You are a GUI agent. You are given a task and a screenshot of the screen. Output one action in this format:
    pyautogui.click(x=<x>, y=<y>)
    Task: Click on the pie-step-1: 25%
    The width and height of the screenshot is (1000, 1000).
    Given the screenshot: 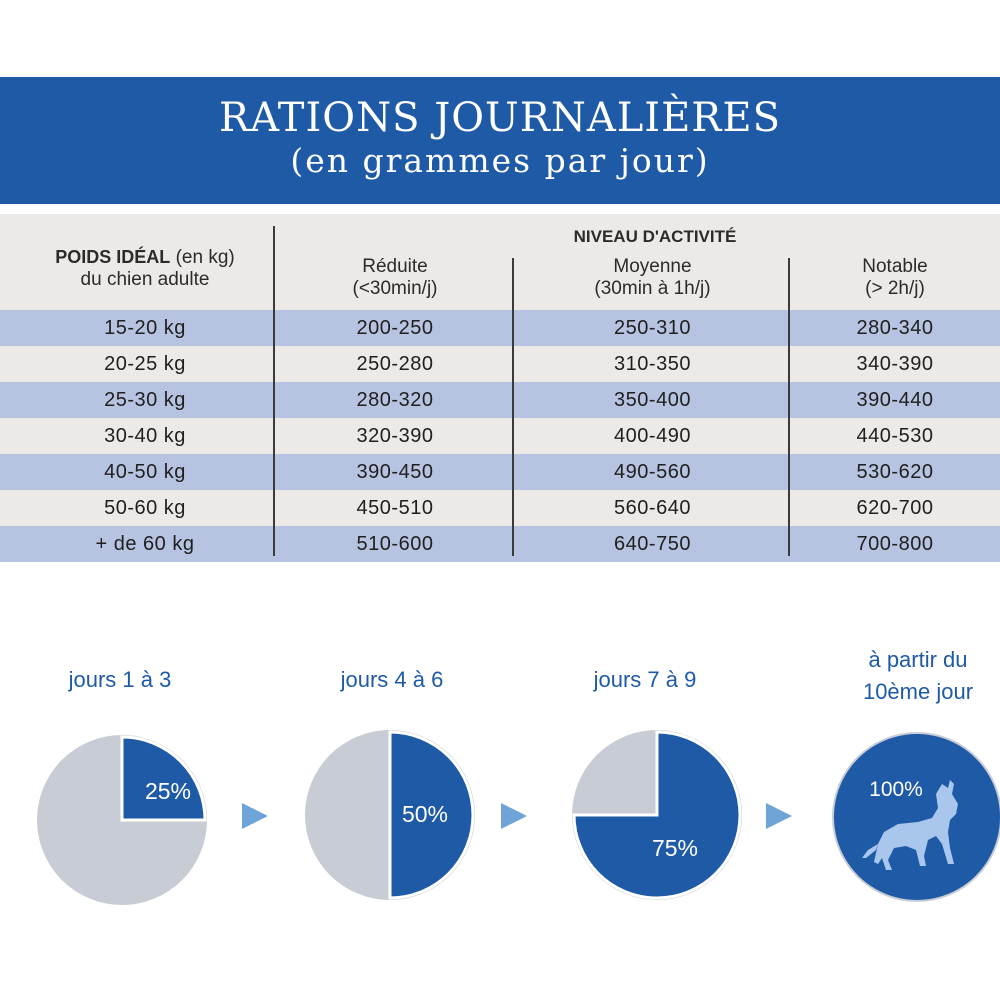 What is the action you would take?
    pyautogui.click(x=122, y=820)
    